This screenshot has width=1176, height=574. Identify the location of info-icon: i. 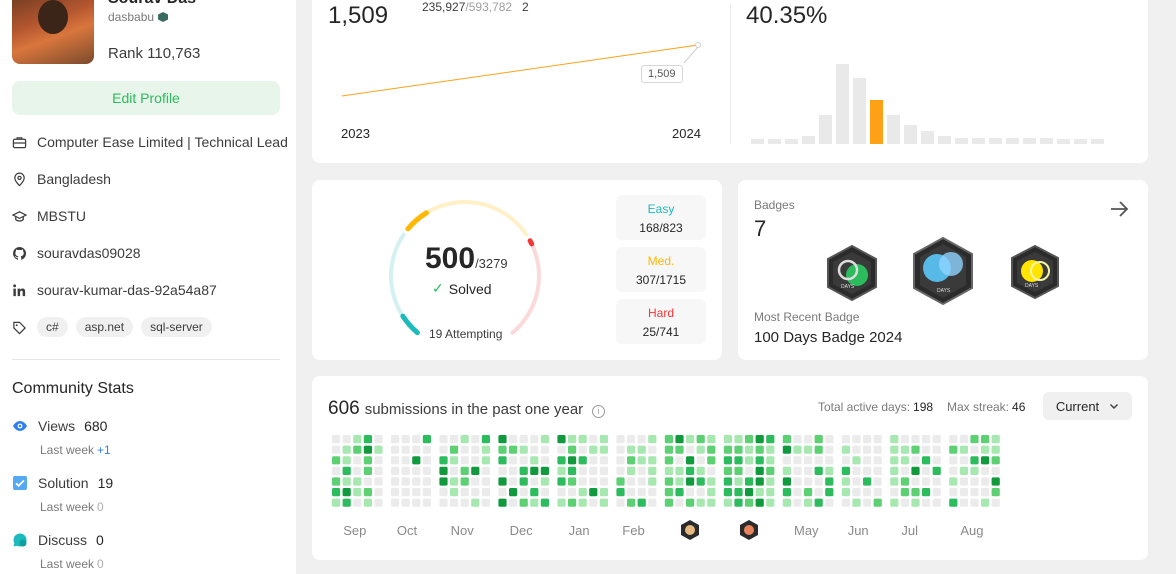
(599, 411).